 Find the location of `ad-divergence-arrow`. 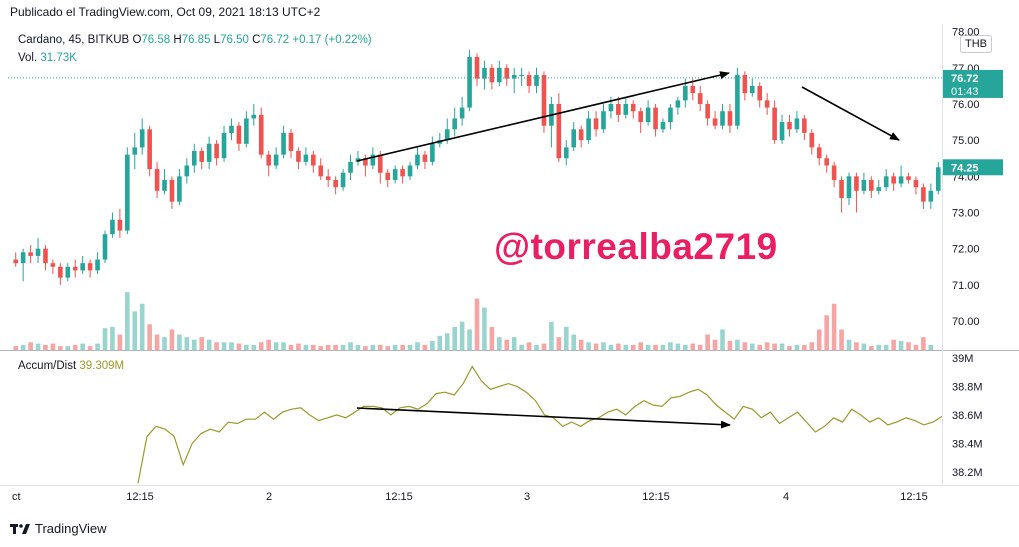

ad-divergence-arrow is located at coordinates (543, 418).